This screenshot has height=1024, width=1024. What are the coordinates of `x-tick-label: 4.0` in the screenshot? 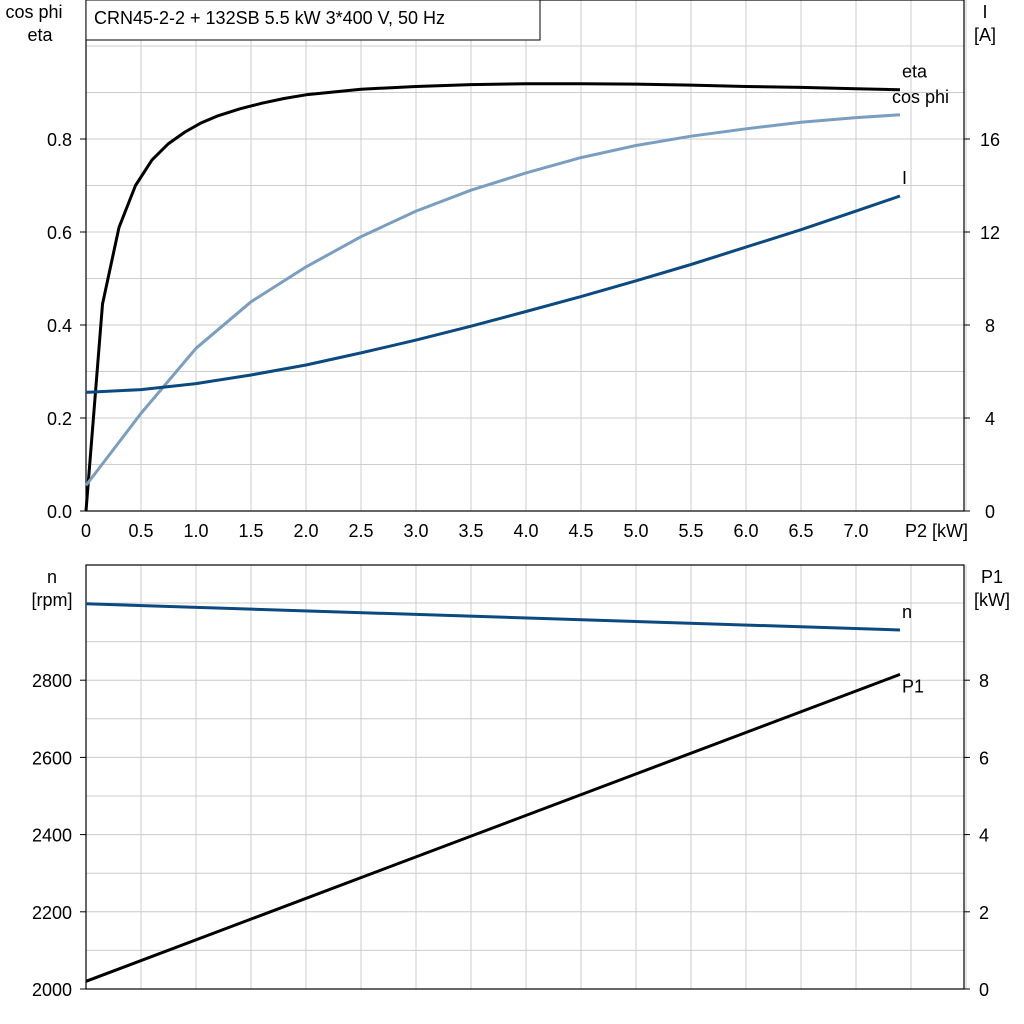 It's located at (525, 531).